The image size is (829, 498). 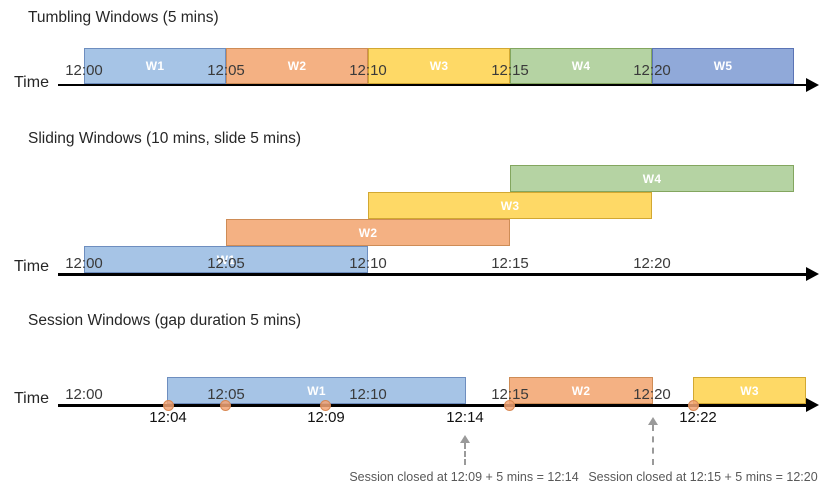 What do you see at coordinates (123, 17) in the screenshot?
I see `tumbling-title: Tumbling Windows (5 mins)` at bounding box center [123, 17].